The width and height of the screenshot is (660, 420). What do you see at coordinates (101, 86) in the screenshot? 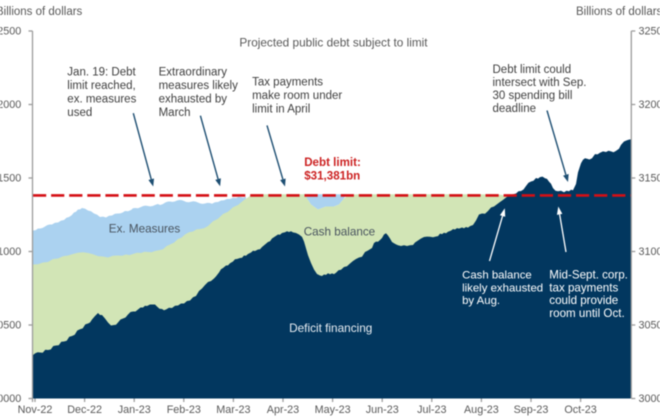
I see `svg-text: limit reached,` at bounding box center [101, 86].